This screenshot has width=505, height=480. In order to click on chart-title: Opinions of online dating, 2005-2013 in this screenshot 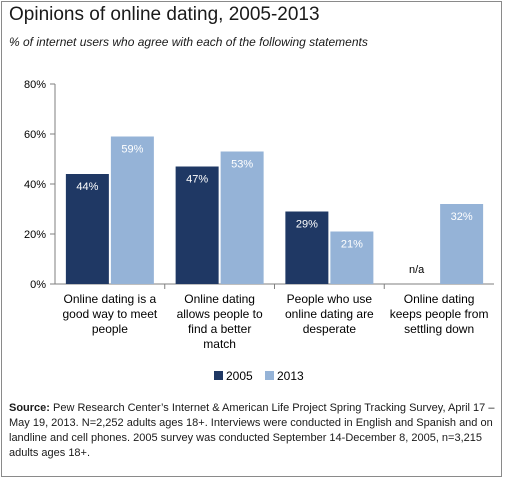, I will do `click(164, 14)`.